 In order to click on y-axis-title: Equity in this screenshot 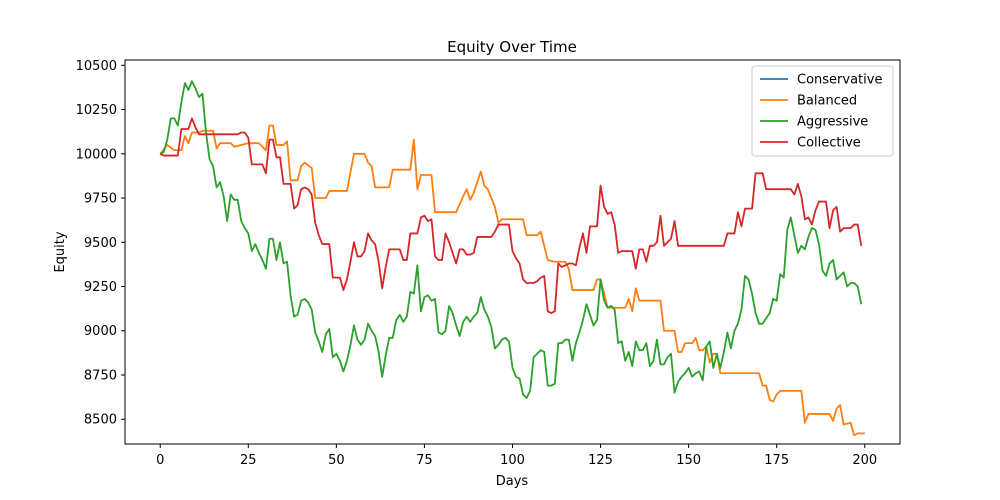, I will do `click(60, 251)`.